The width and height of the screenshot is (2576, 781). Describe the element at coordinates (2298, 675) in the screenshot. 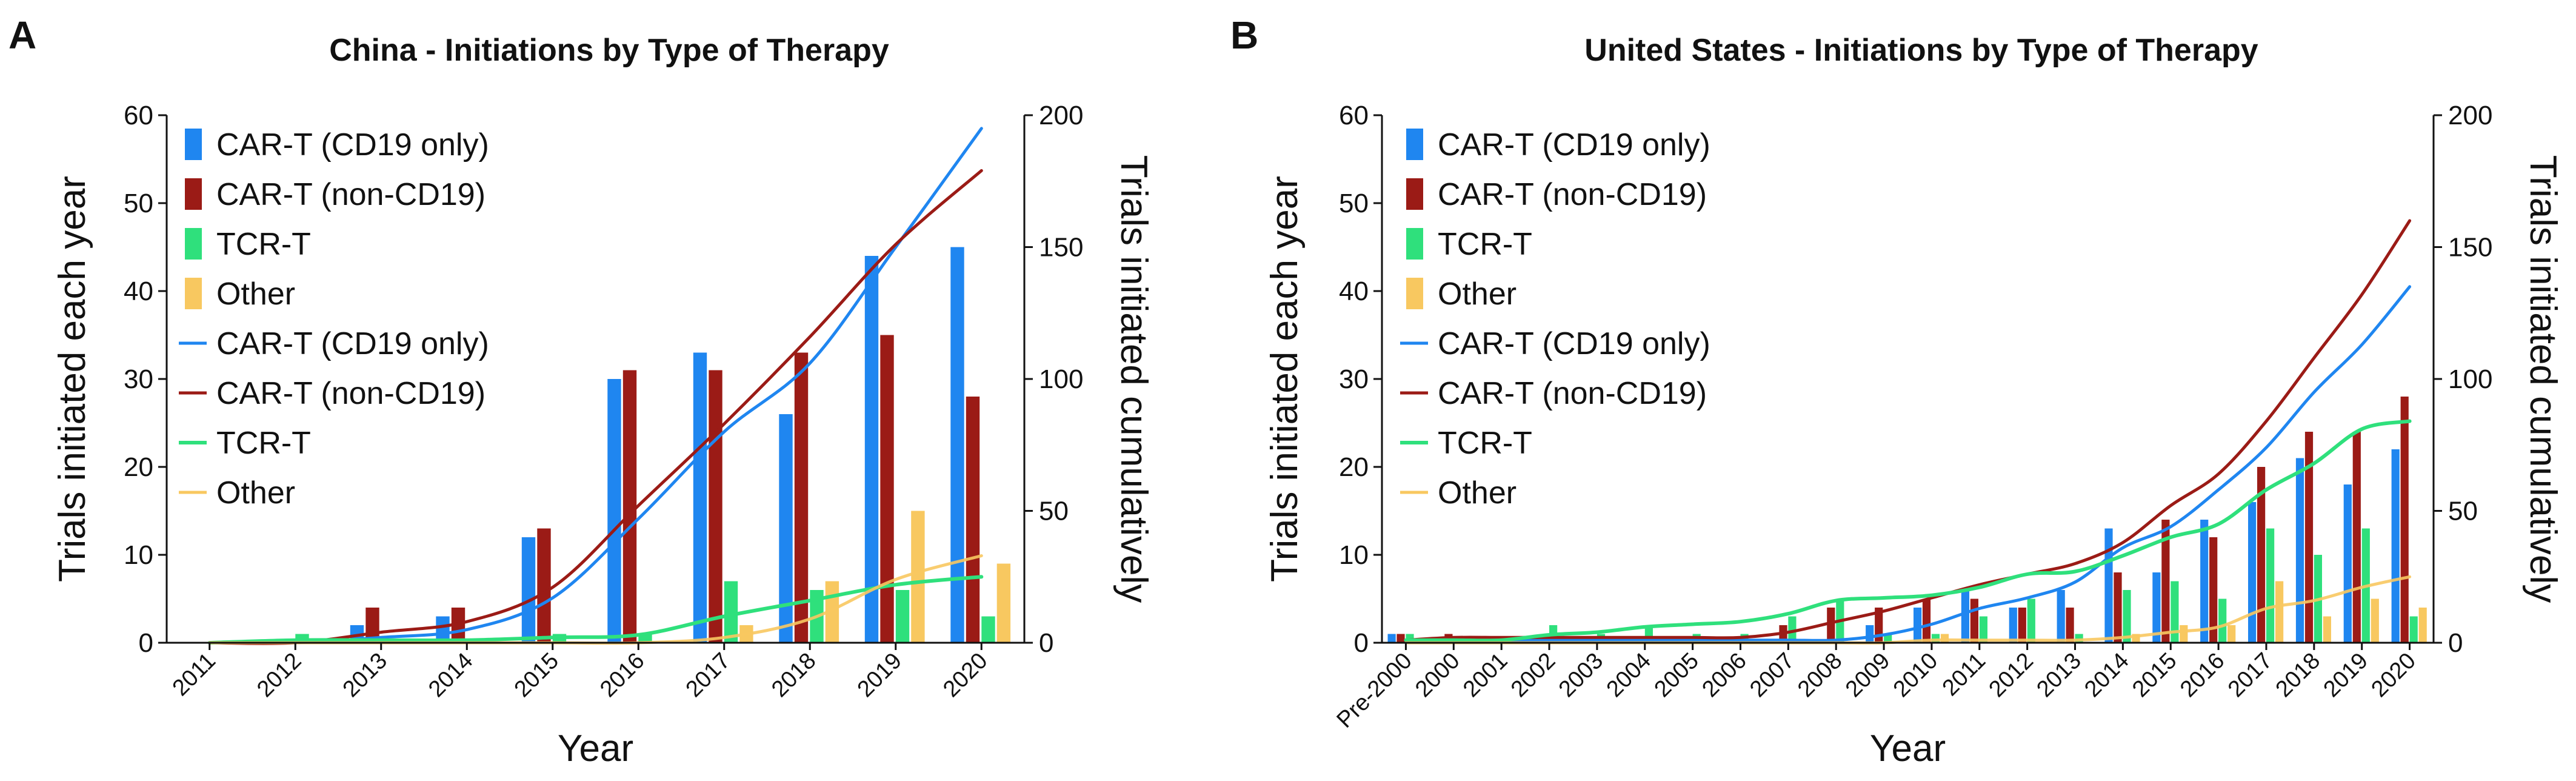

I see `x-tick-label: 2018` at that location.